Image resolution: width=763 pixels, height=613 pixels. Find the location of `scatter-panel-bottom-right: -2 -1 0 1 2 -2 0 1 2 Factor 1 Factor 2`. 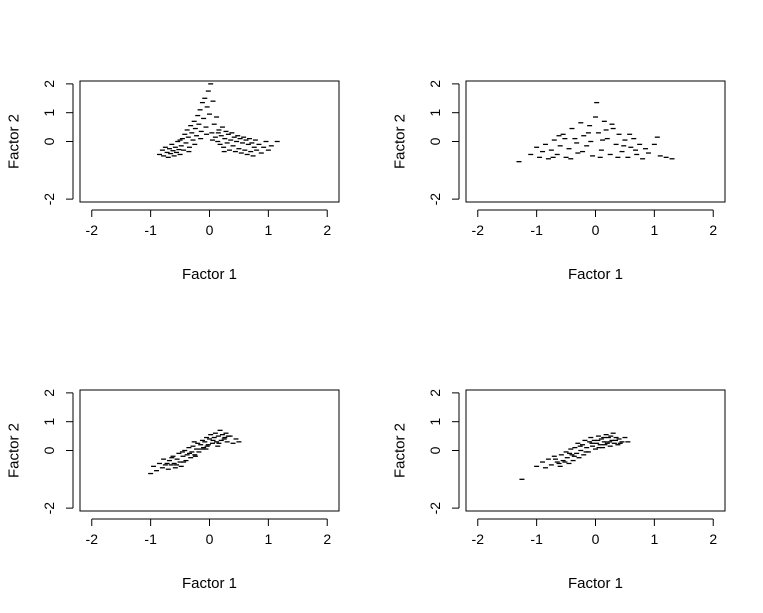

scatter-panel-bottom-right: -2 -1 0 1 2 -2 0 1 2 Factor 1 Factor 2 is located at coordinates (559, 490).